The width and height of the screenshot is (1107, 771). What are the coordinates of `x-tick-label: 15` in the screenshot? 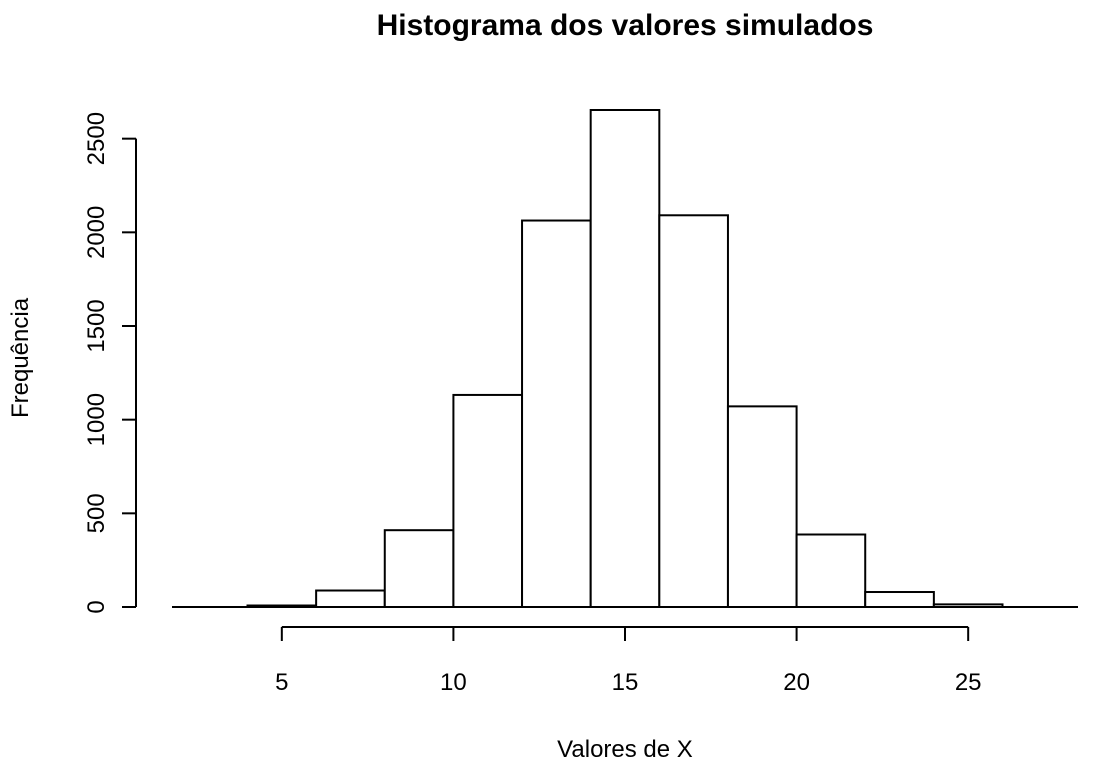 It's located at (625, 682).